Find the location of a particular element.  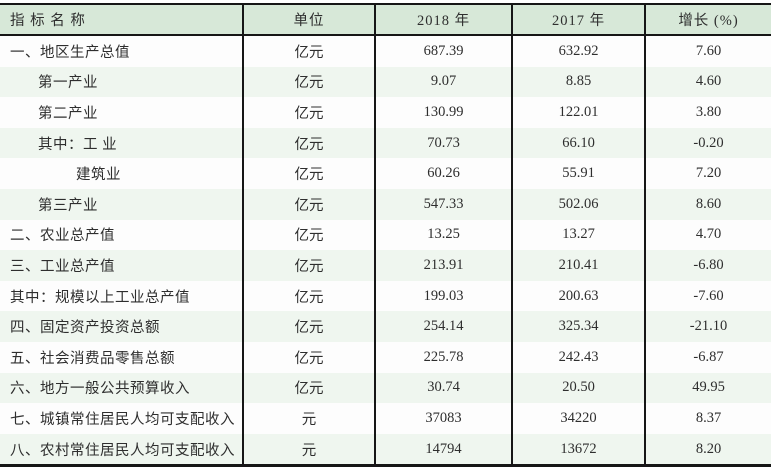

value-2018-cell: 130.99 is located at coordinates (443, 112).